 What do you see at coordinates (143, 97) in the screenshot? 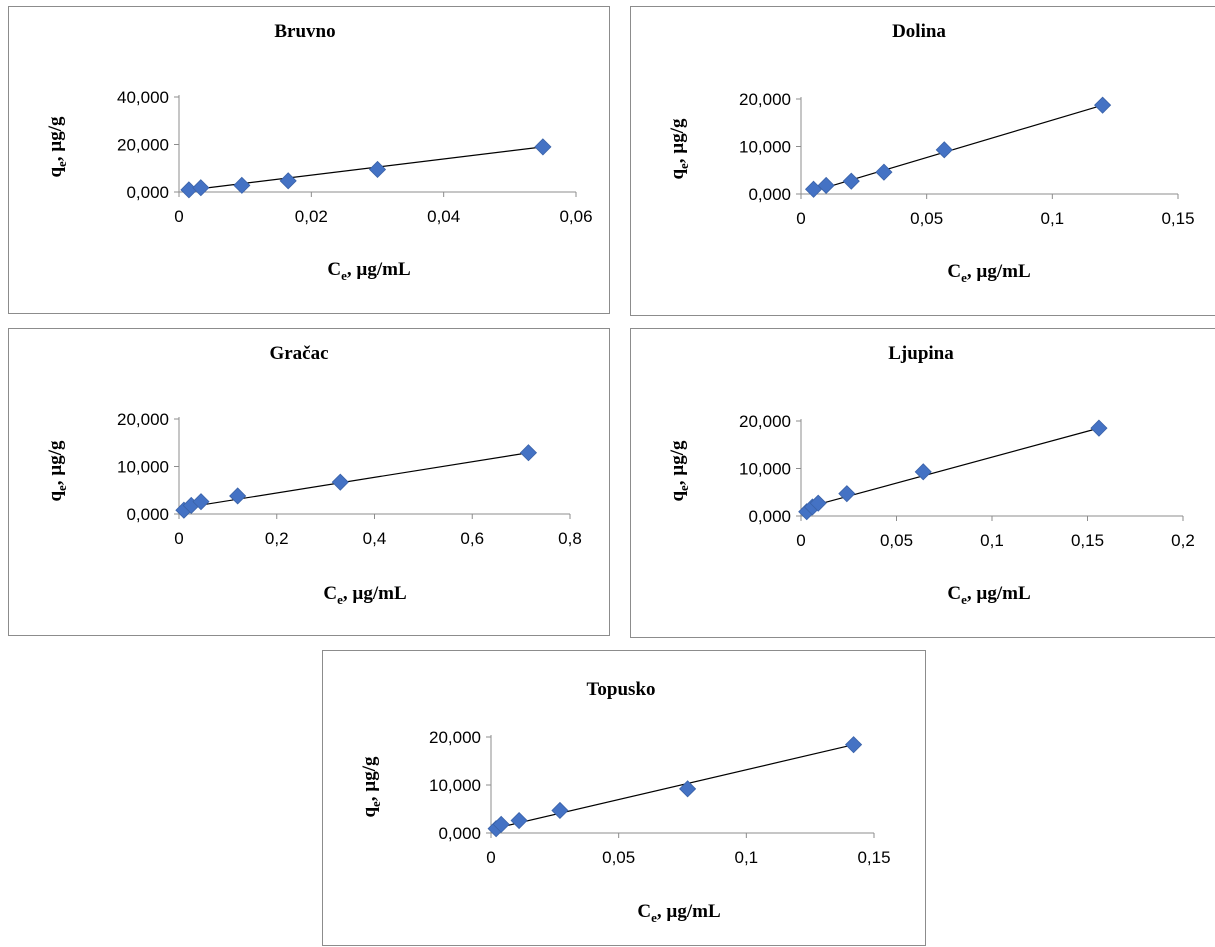
I see `y-tick-label: 40,000` at bounding box center [143, 97].